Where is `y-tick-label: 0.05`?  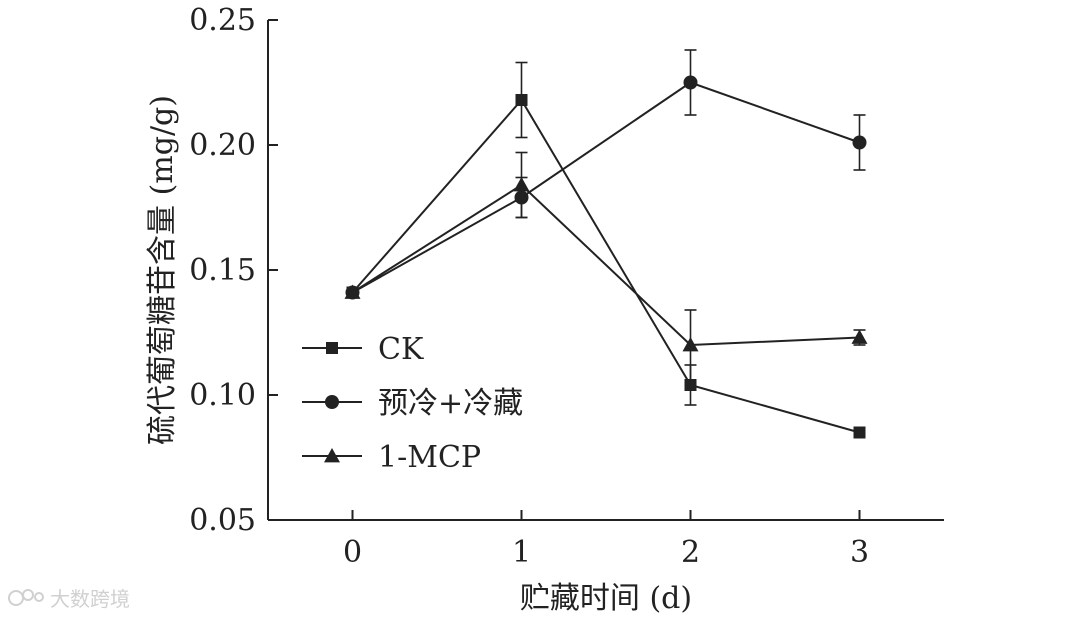 y-tick-label: 0.05 is located at coordinates (222, 520).